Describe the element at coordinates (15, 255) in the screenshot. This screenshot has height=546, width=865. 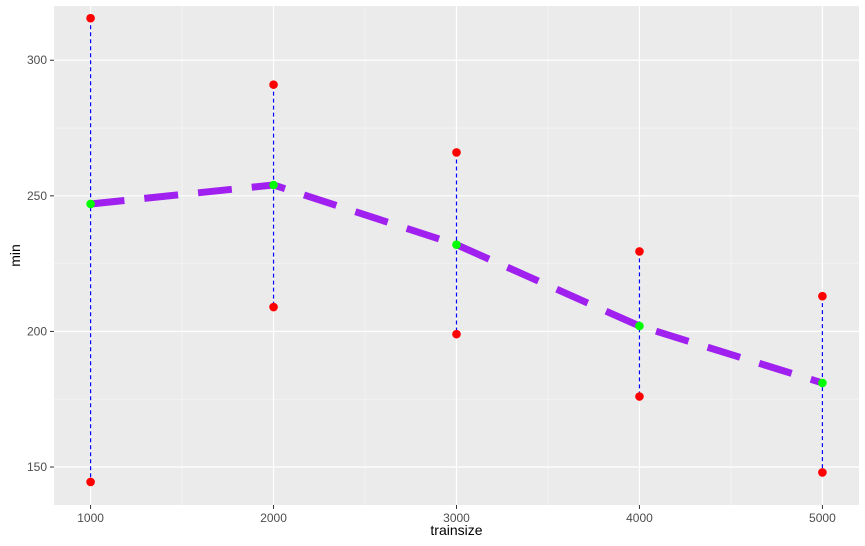
I see `y-axis-title: min` at that location.